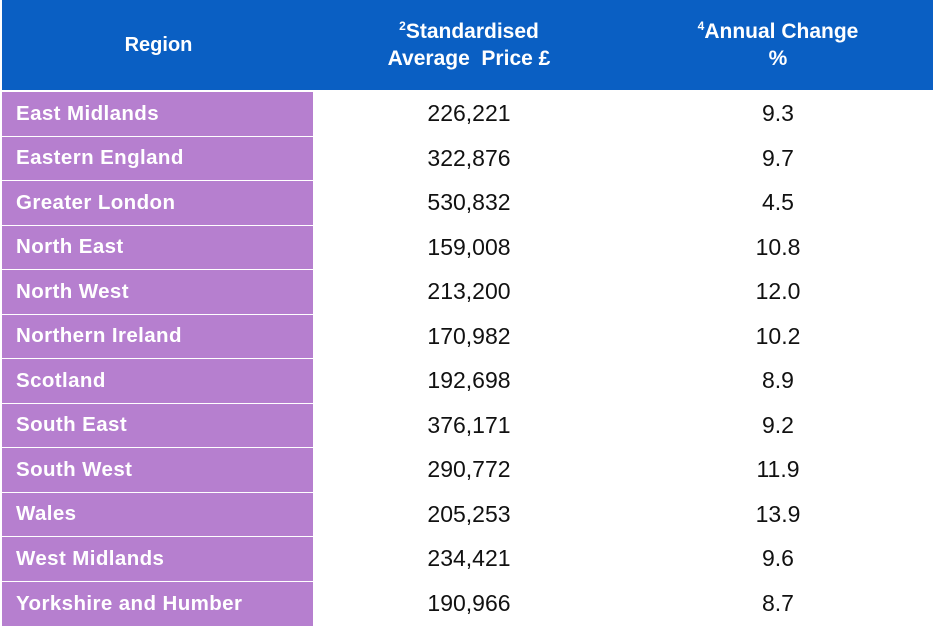  What do you see at coordinates (472, 31) in the screenshot?
I see `header-price-line1: Standardised` at bounding box center [472, 31].